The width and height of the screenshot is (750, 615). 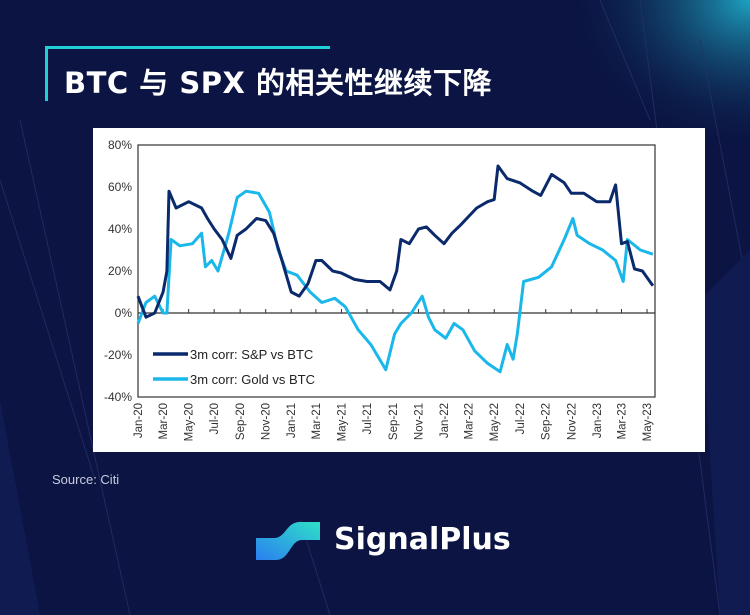 What do you see at coordinates (368, 418) in the screenshot?
I see `x-tick-label: Jul-21` at bounding box center [368, 418].